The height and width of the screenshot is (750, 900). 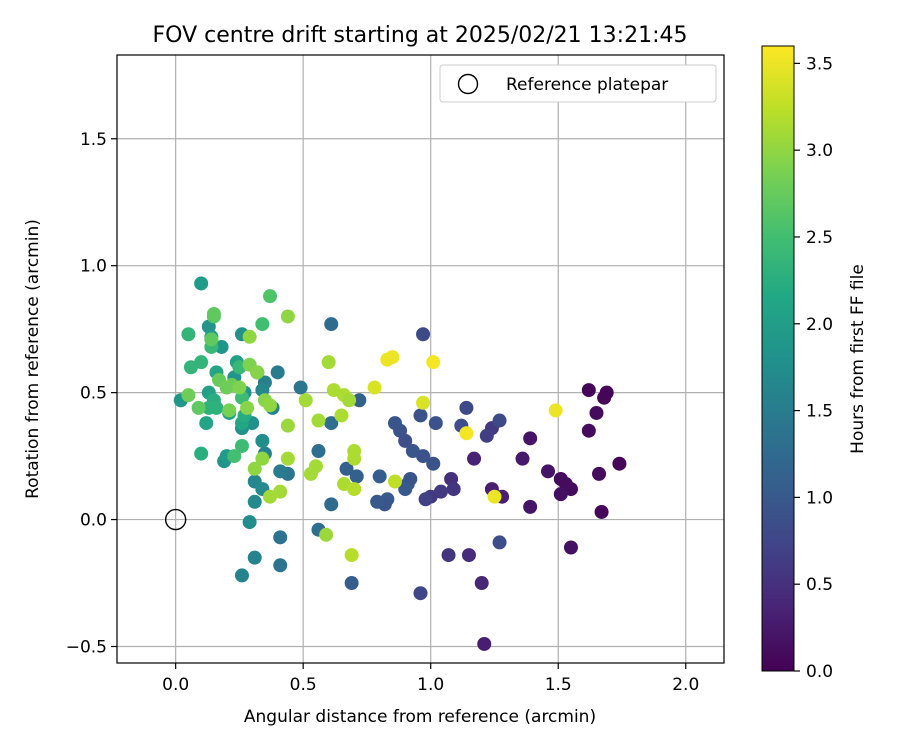 I want to click on x-axis-ticks: 0.0 0.5 1.0 1.5 2.0, so click(x=430, y=679).